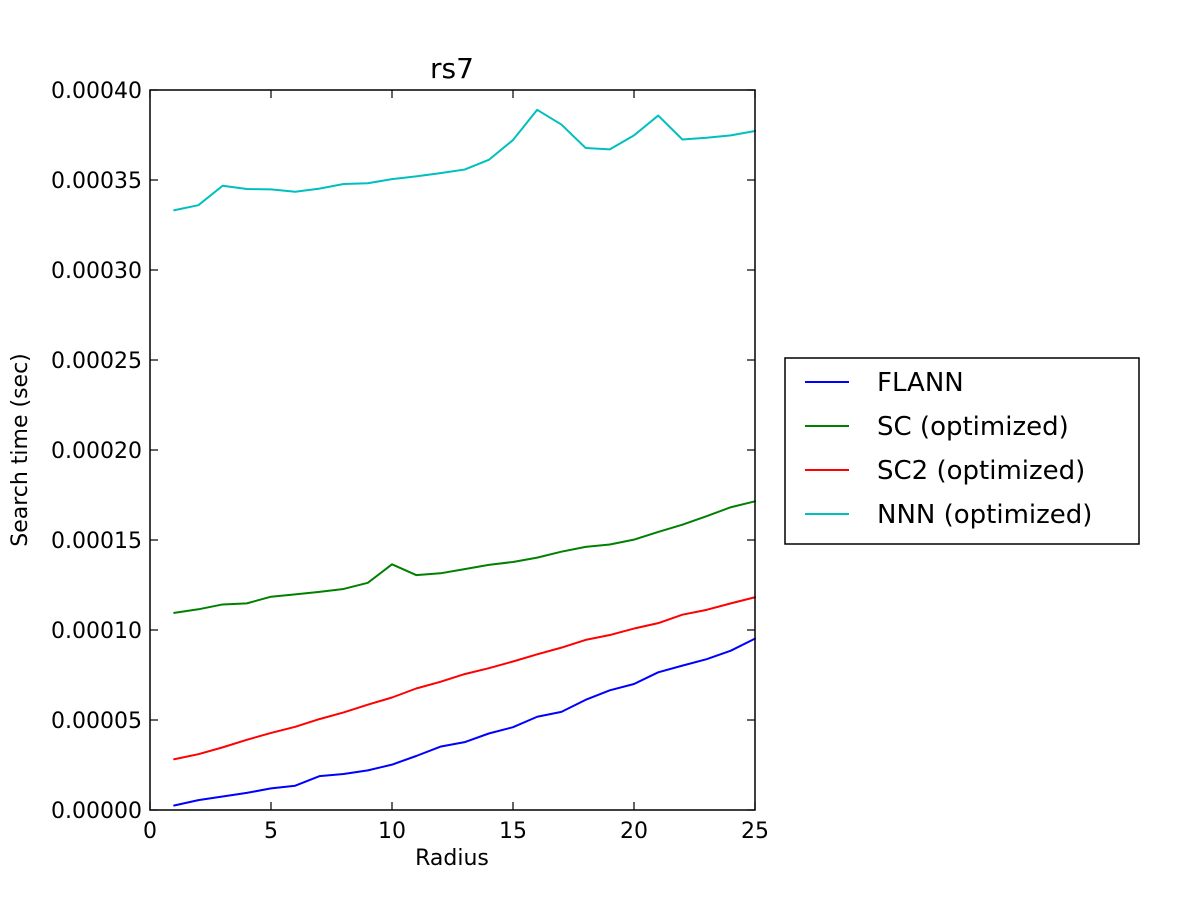 The width and height of the screenshot is (1200, 900). Describe the element at coordinates (96, 181) in the screenshot. I see `y-tick-label: 0.00035` at that location.